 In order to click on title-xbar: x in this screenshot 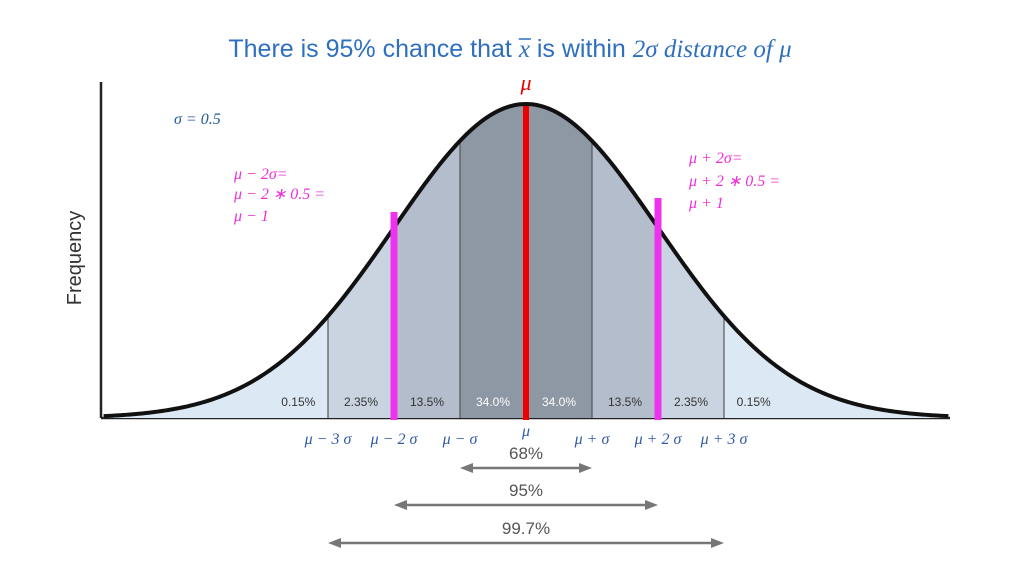, I will do `click(524, 49)`.